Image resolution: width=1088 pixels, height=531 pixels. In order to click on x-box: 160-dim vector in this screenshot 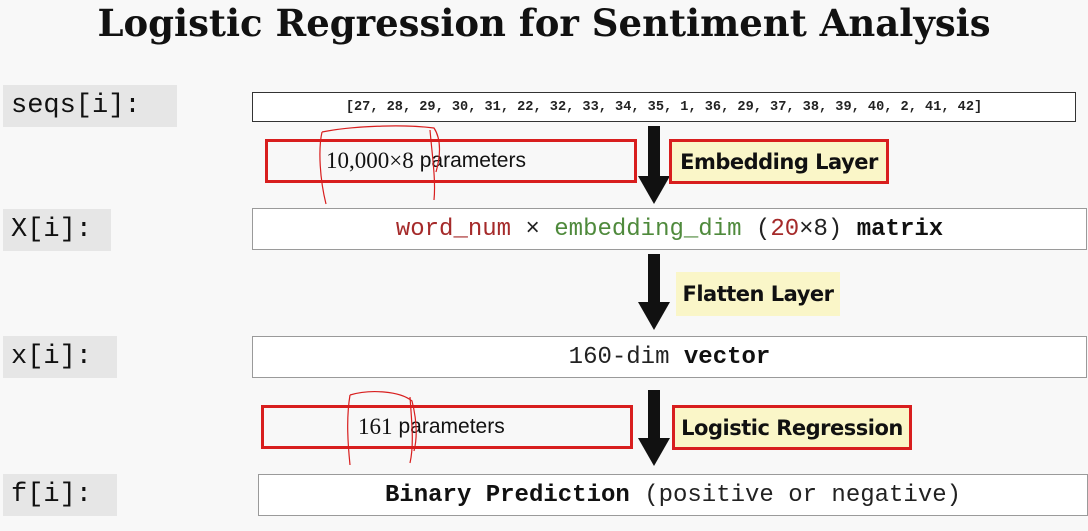, I will do `click(669, 357)`.